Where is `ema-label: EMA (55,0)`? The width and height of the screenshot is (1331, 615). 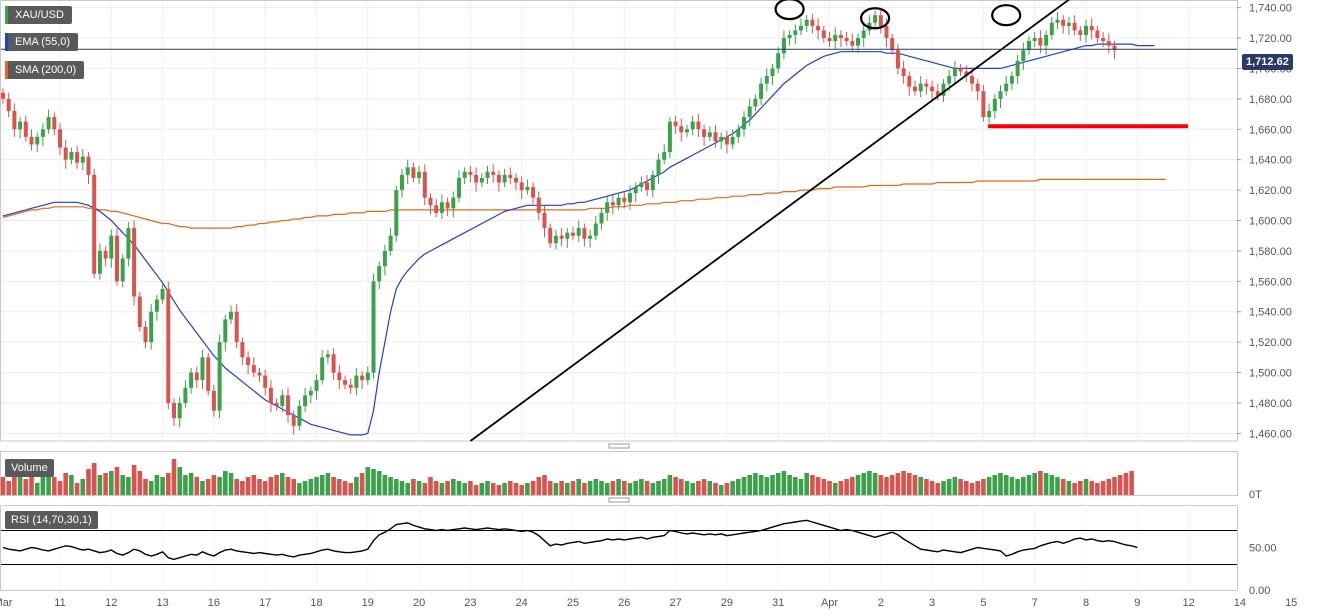
ema-label: EMA (55,0) is located at coordinates (43, 42).